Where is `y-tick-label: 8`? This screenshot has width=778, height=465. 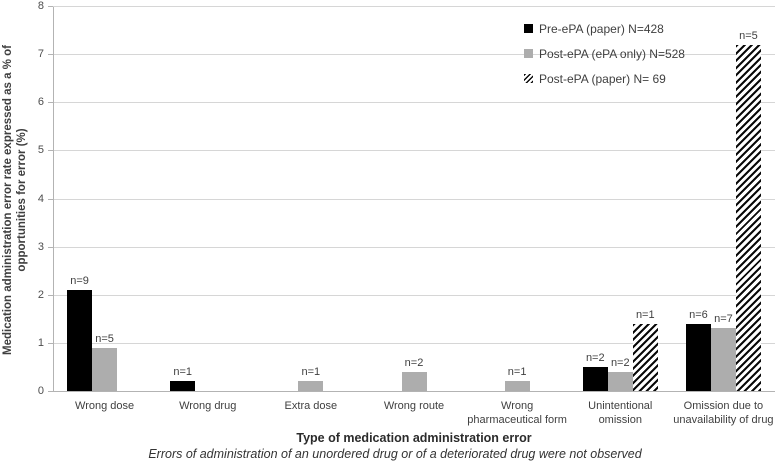
y-tick-label: 8 is located at coordinates (40, 6).